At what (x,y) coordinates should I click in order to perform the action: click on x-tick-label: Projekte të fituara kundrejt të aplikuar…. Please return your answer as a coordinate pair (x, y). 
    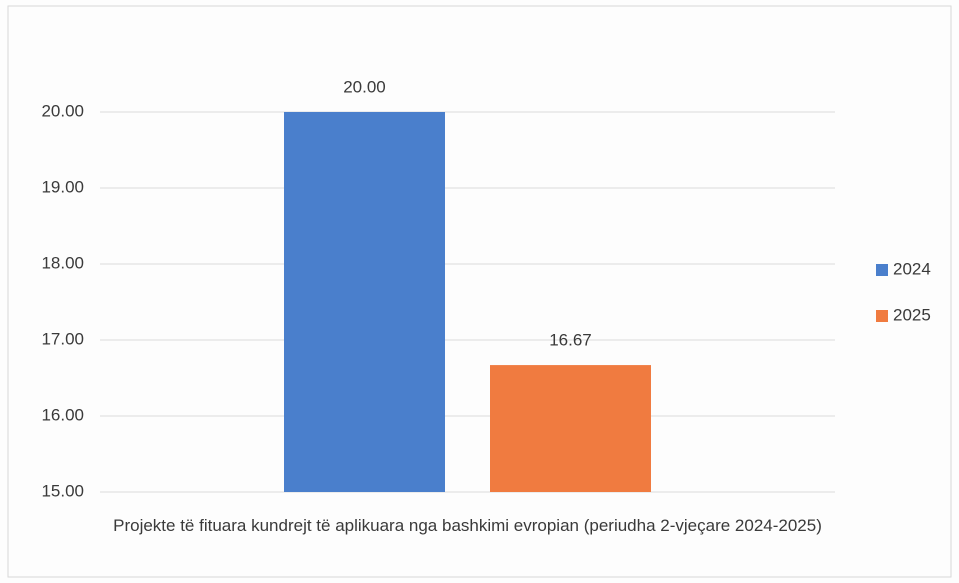
    Looking at the image, I should click on (467, 525).